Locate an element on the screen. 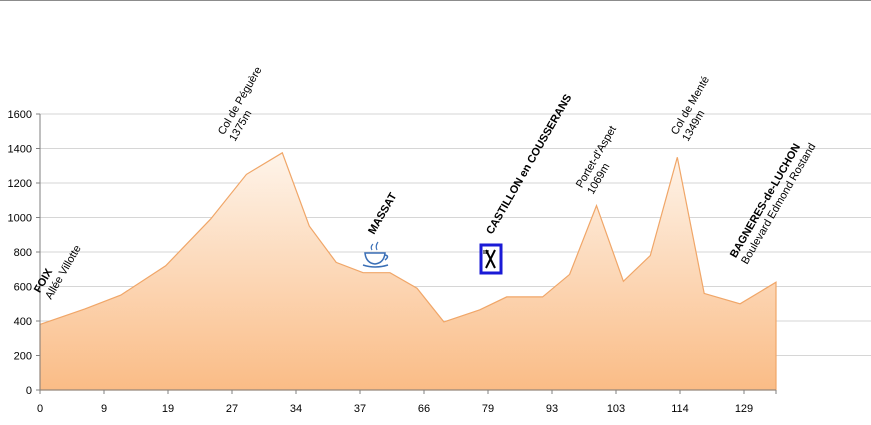  x-tick-label: 129 is located at coordinates (744, 409).